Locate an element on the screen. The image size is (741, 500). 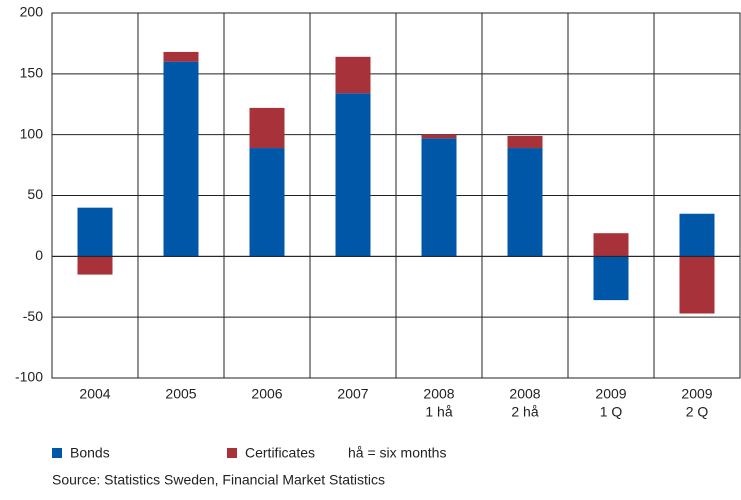
y-tick-label: 150 is located at coordinates (32, 73).